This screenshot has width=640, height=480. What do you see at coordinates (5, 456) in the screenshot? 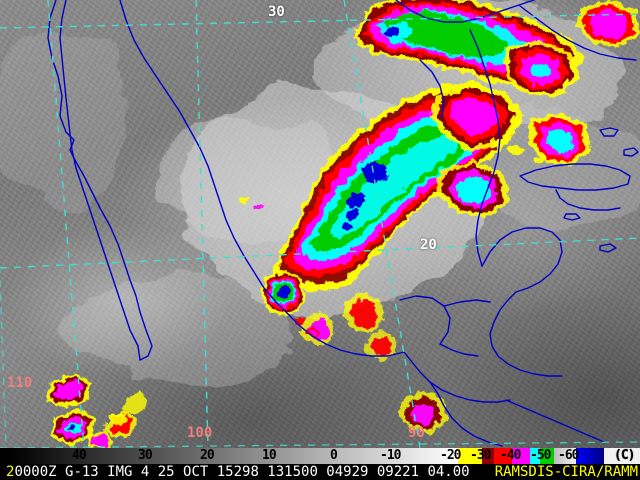
I see `color-scale-segment-black-start` at bounding box center [5, 456].